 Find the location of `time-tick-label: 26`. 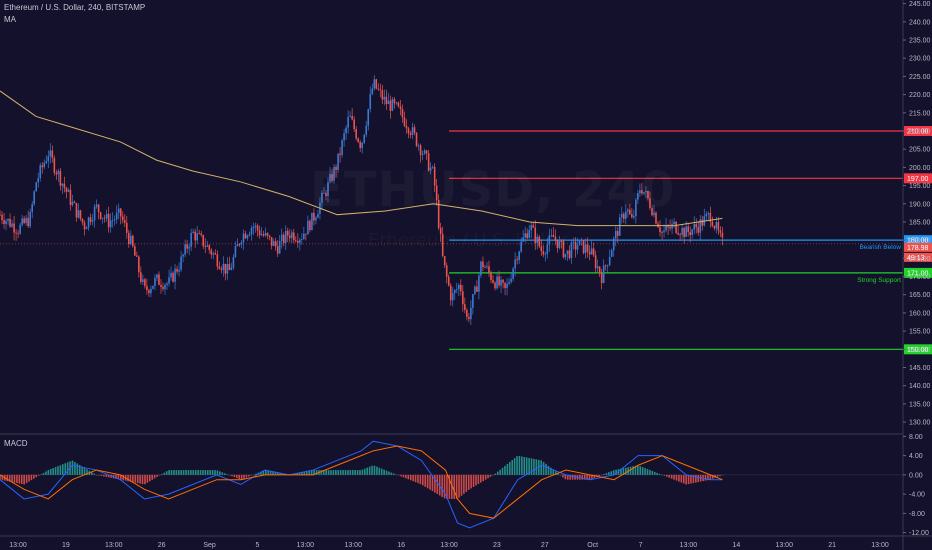

time-tick-label: 26 is located at coordinates (162, 545).